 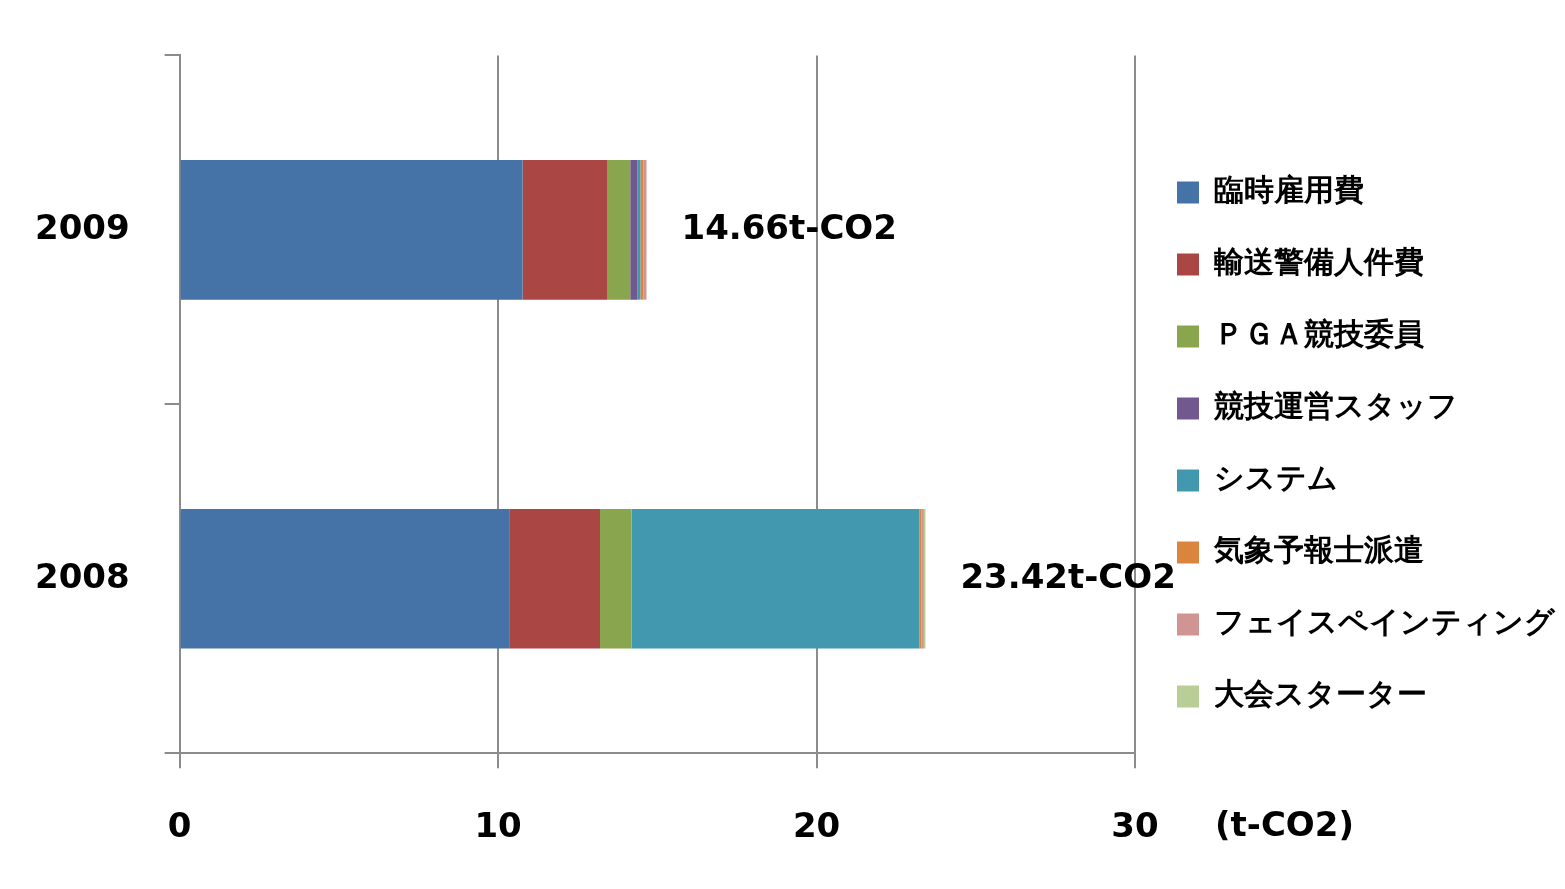 What do you see at coordinates (498, 825) in the screenshot?
I see `x-tick-label: 10` at bounding box center [498, 825].